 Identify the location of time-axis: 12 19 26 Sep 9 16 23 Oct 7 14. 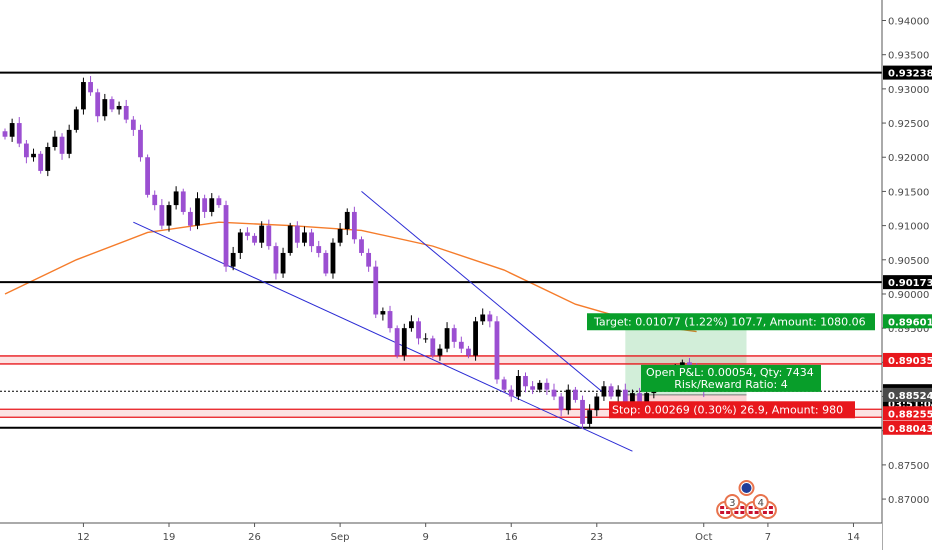
(441, 536).